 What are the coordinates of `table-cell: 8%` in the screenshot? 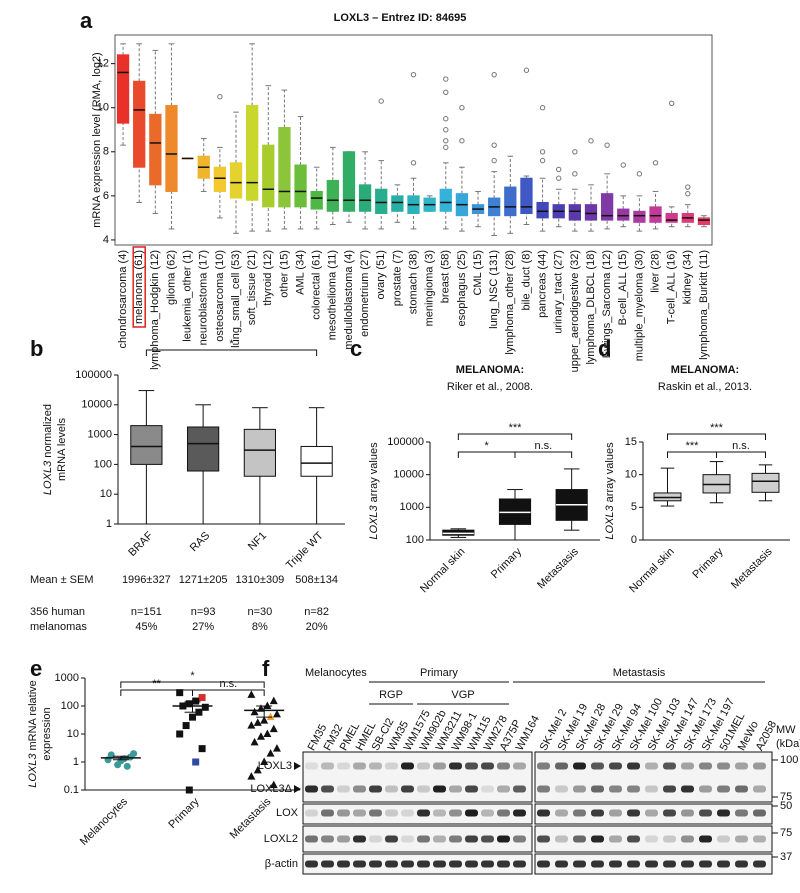 It's located at (260, 627).